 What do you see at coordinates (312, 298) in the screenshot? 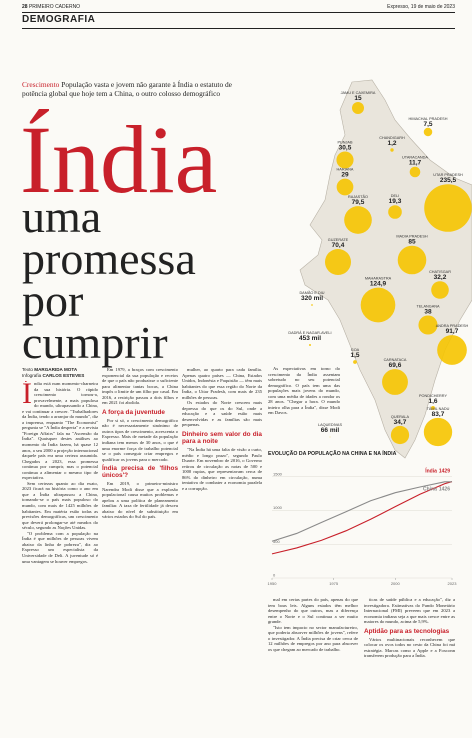
I see `state-value: 320 mil` at bounding box center [312, 298].